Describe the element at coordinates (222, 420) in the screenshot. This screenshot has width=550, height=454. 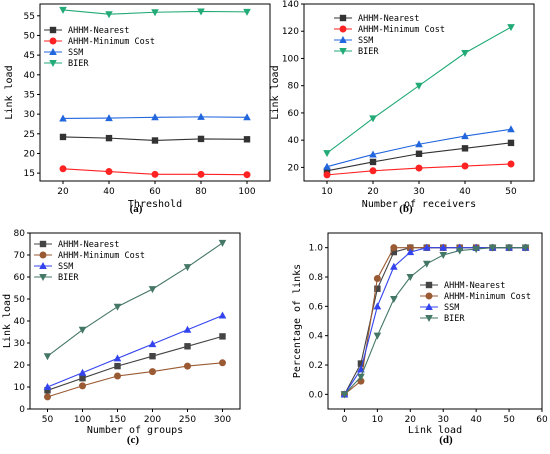
I see `x-tick-label: 300` at that location.